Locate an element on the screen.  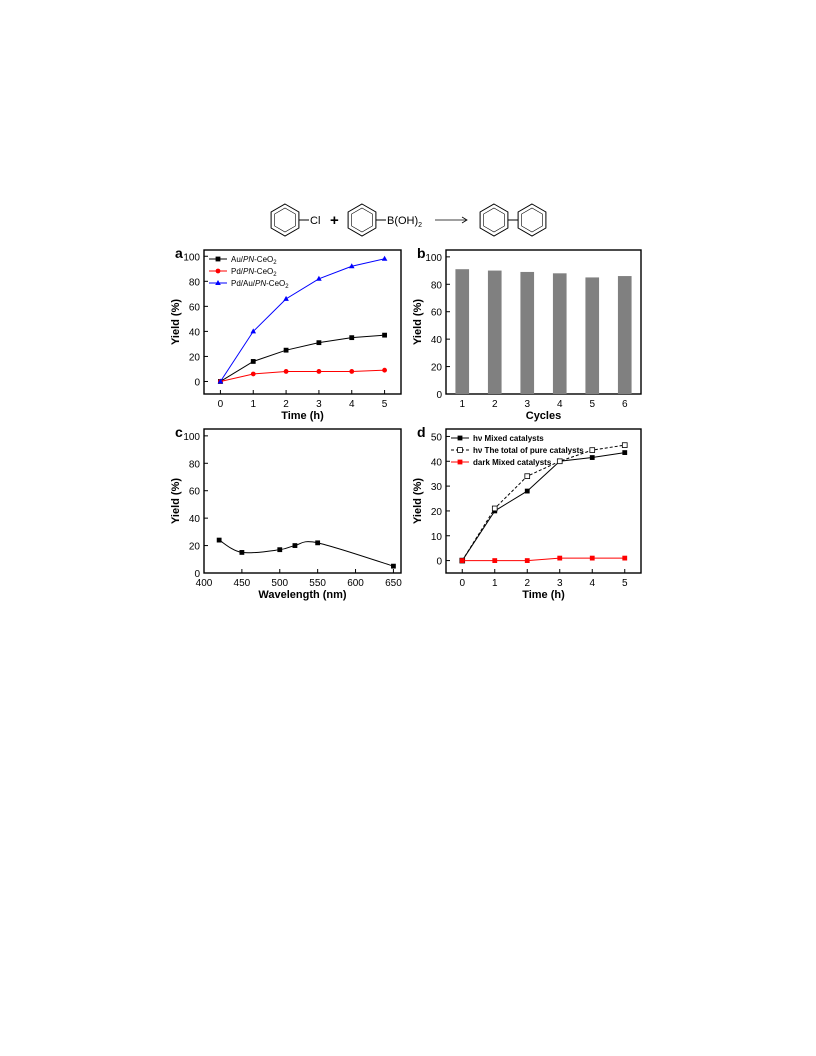
y-tick-label: 80 is located at coordinates (195, 464).